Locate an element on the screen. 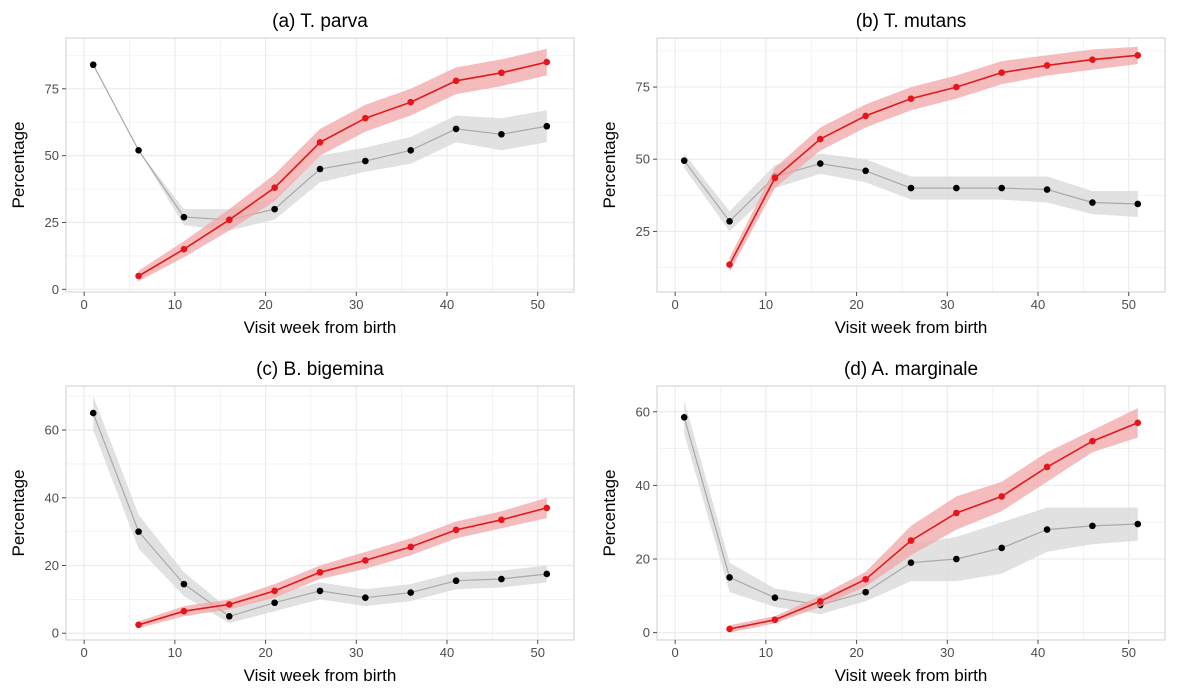  y-tick-label: 60 is located at coordinates (643, 411).